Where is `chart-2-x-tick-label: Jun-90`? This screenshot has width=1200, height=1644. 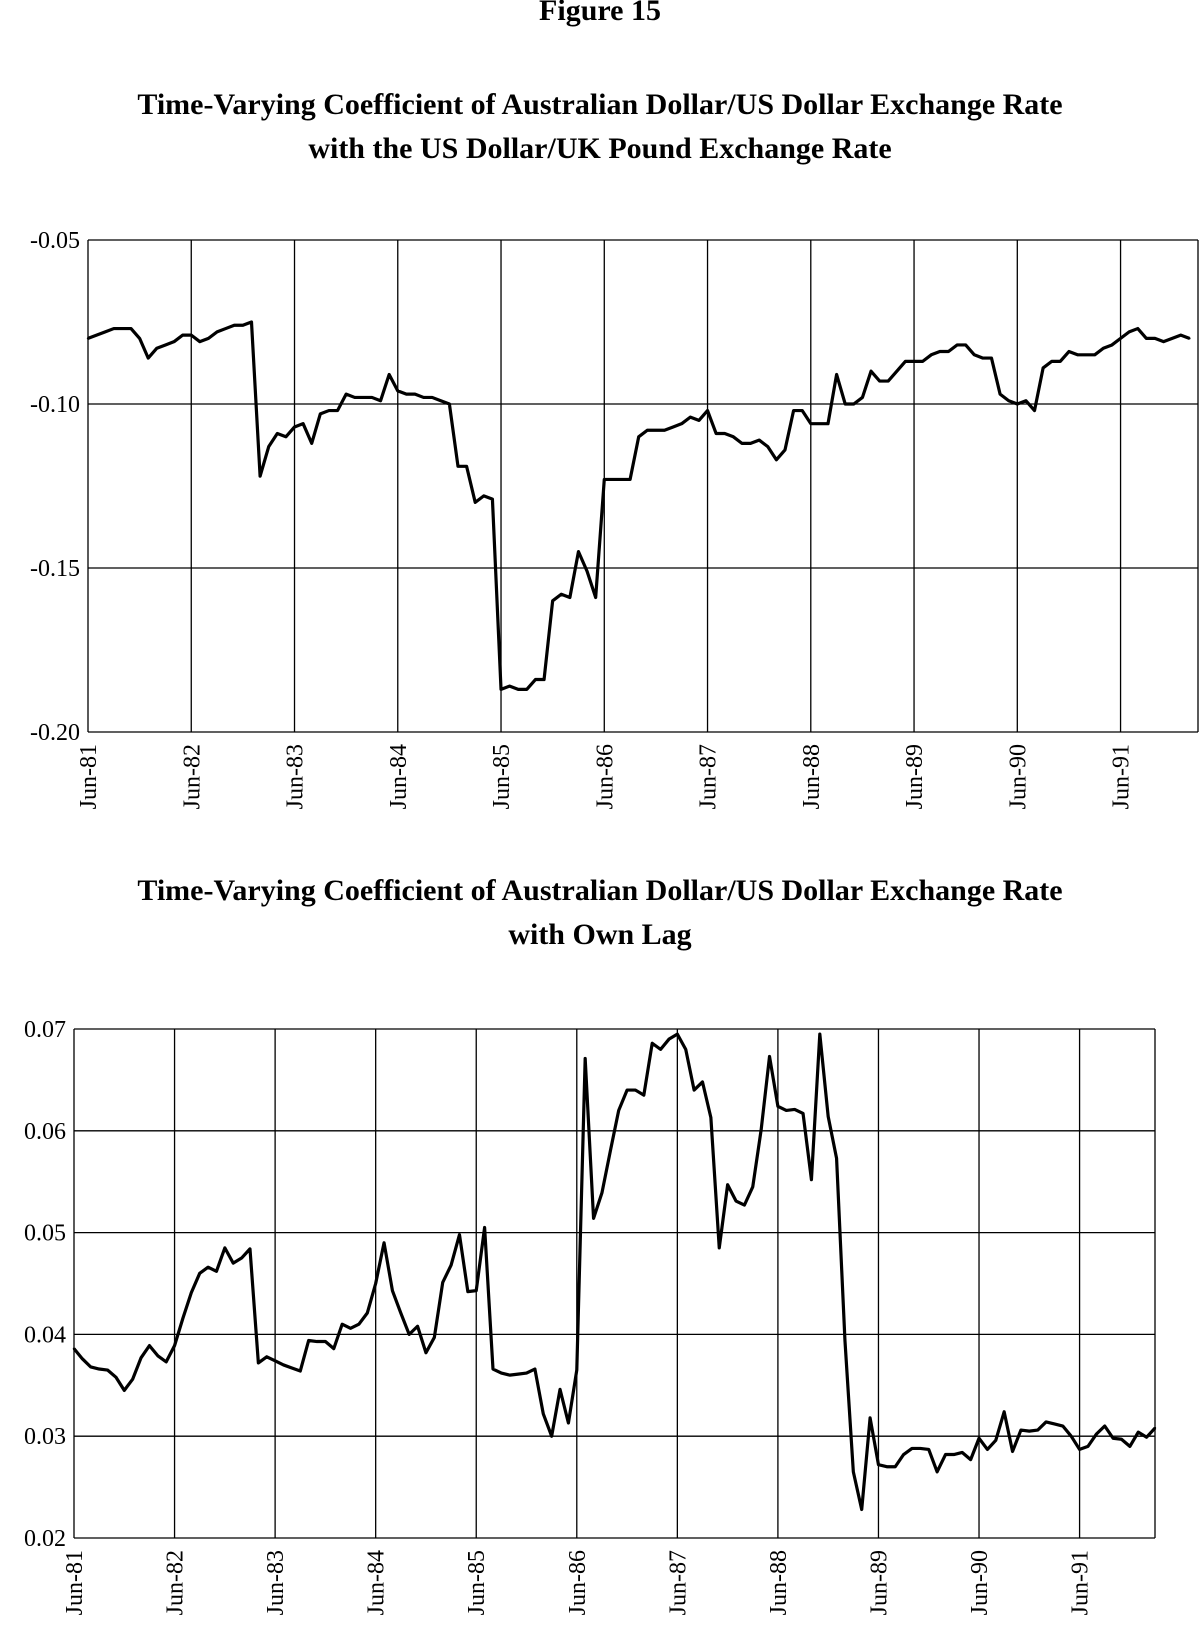 chart-2-x-tick-label: Jun-90 is located at coordinates (980, 1582).